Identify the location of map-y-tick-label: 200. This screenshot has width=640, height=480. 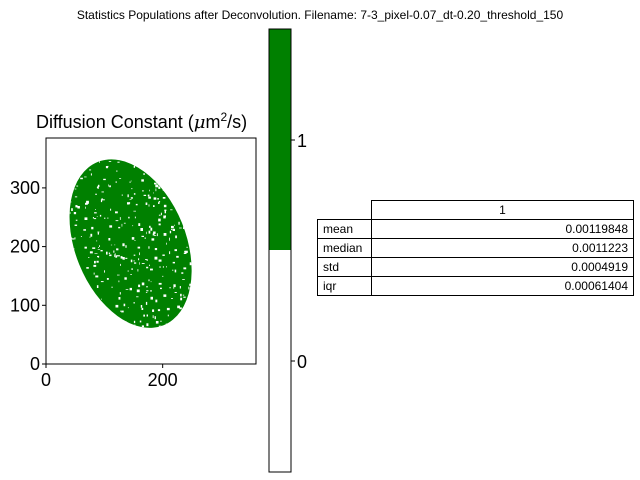
(25, 247).